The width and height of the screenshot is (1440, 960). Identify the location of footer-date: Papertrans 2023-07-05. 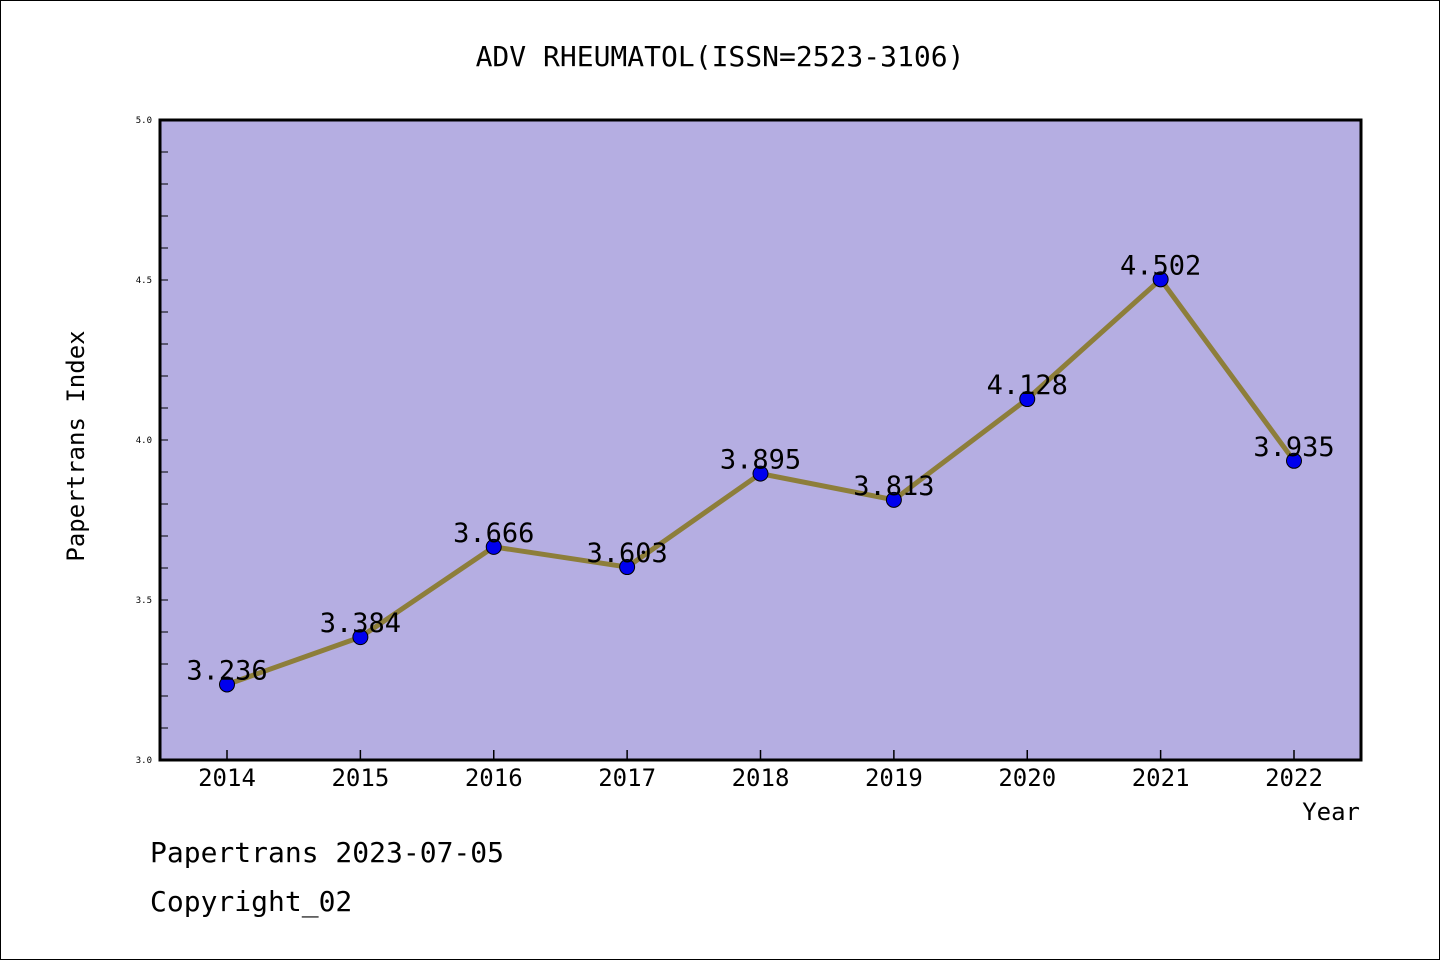
(327, 852).